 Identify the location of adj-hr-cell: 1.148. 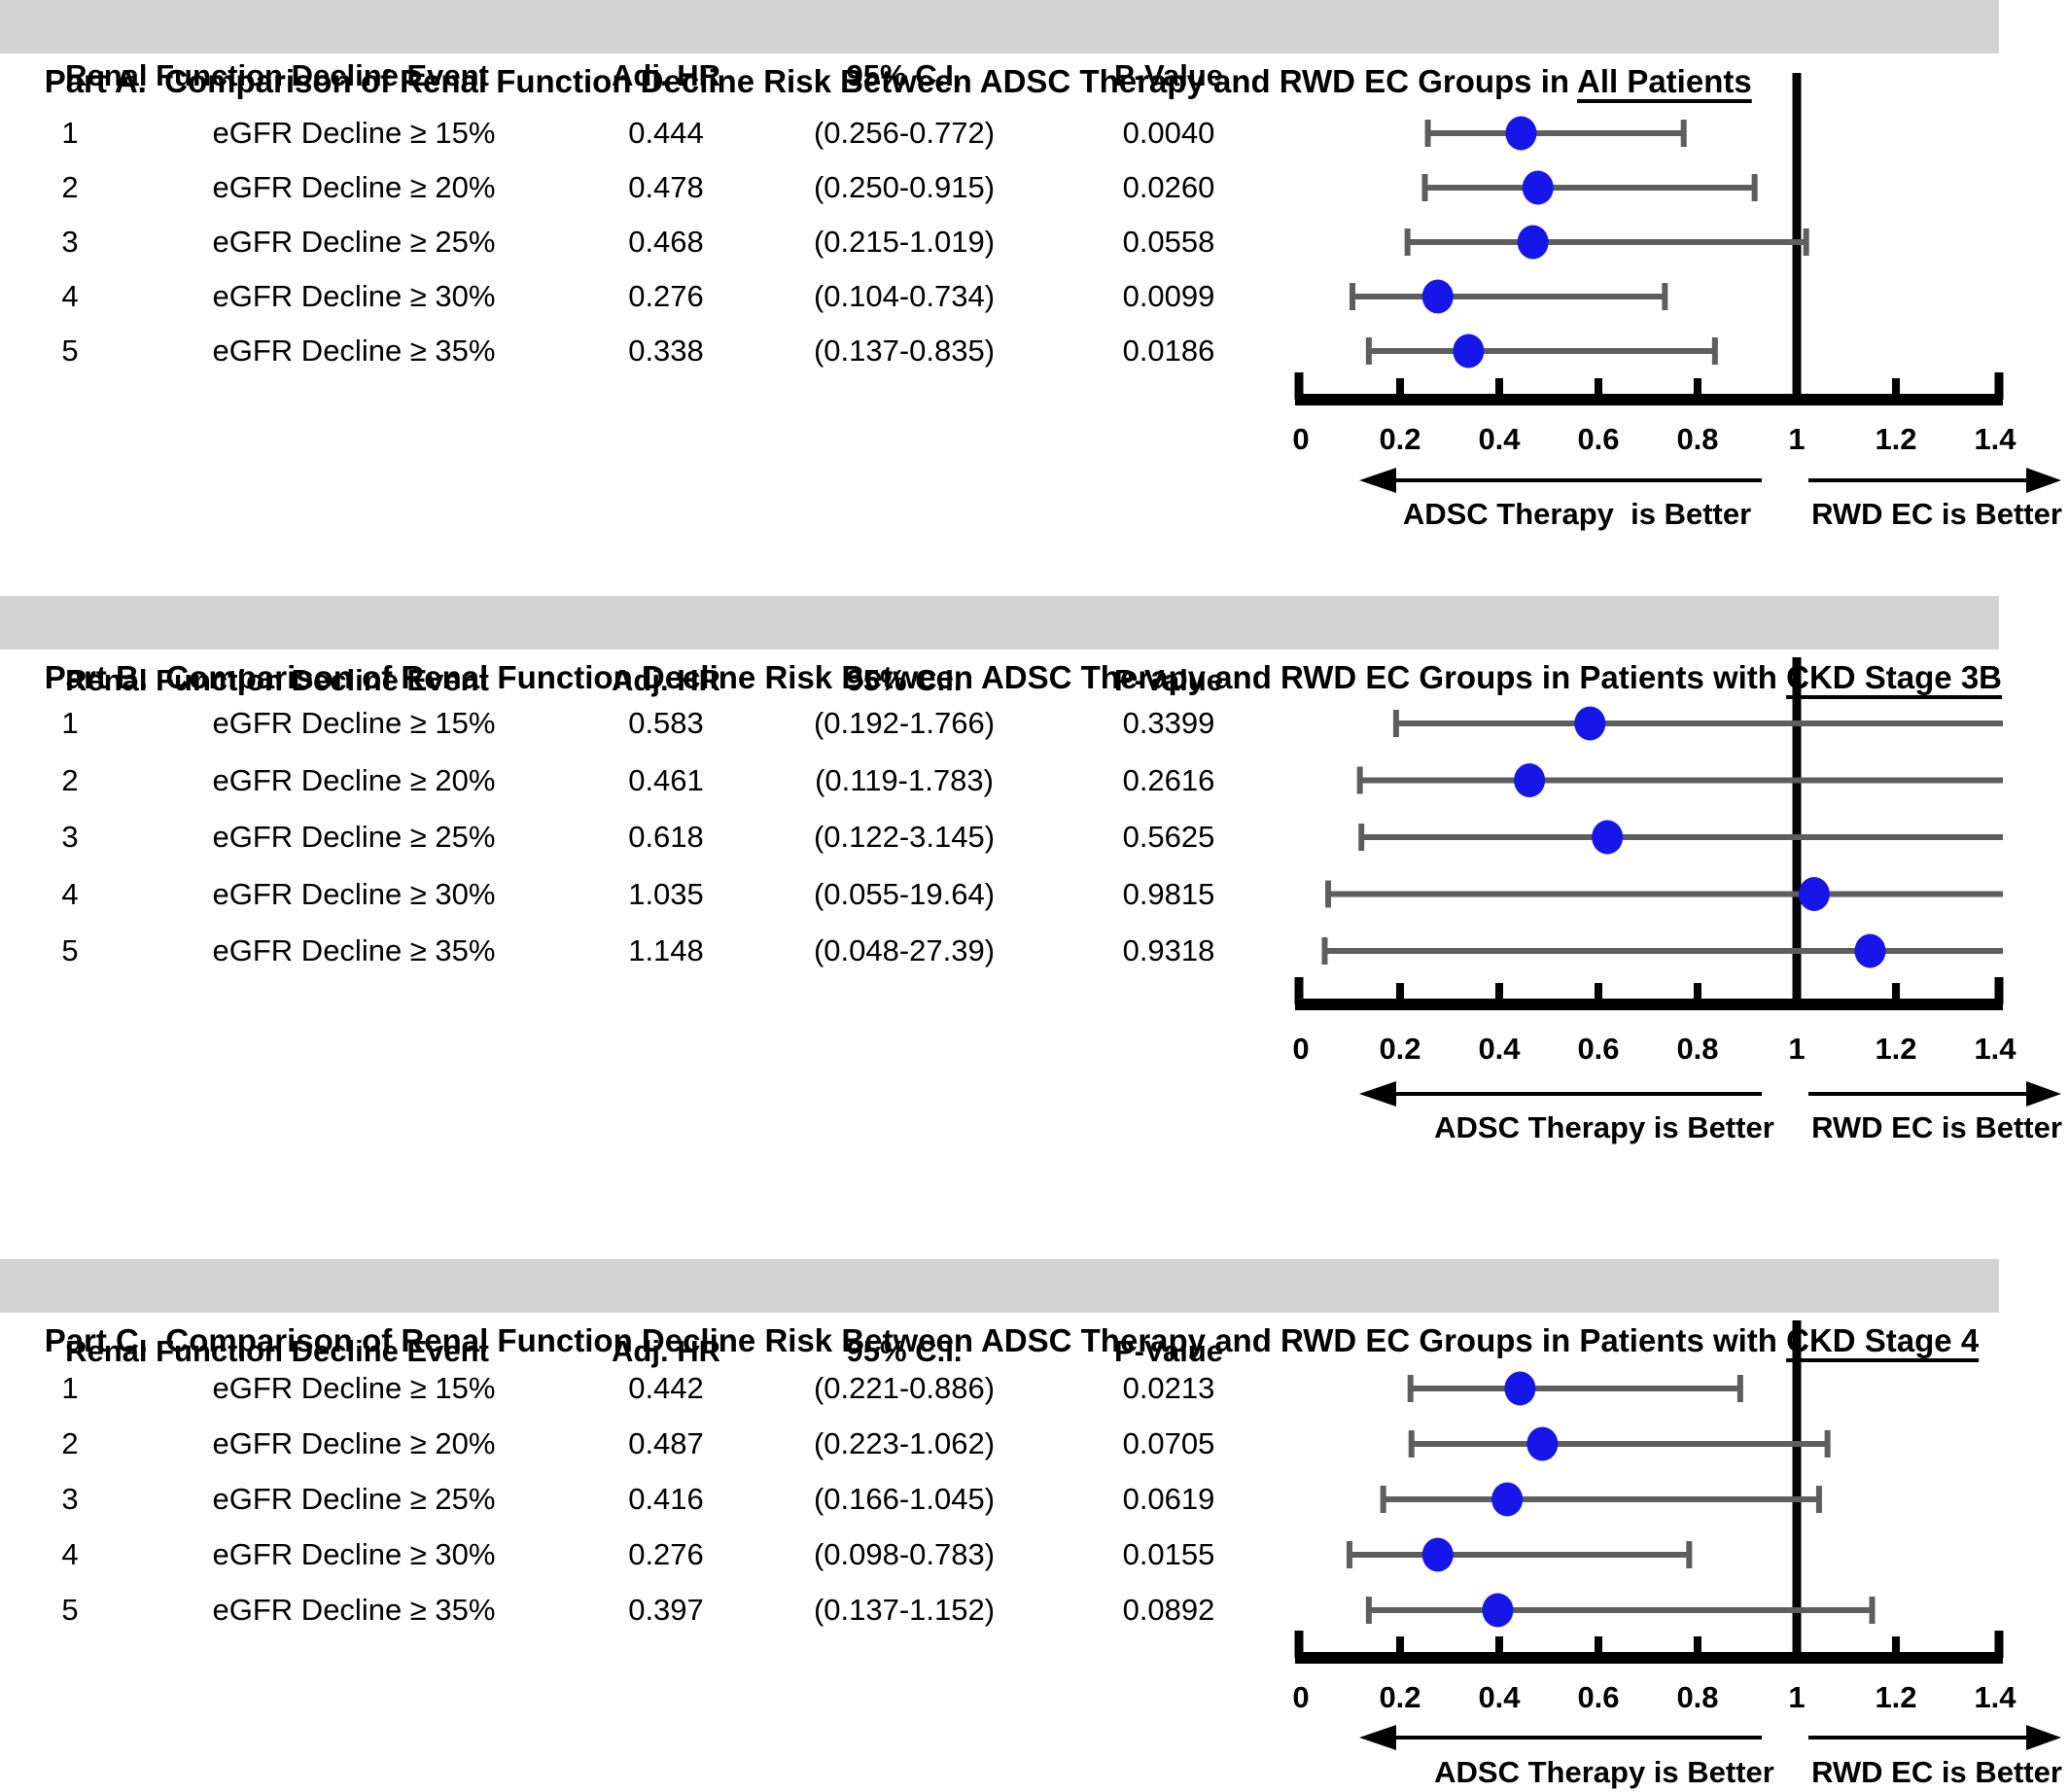
(666, 950).